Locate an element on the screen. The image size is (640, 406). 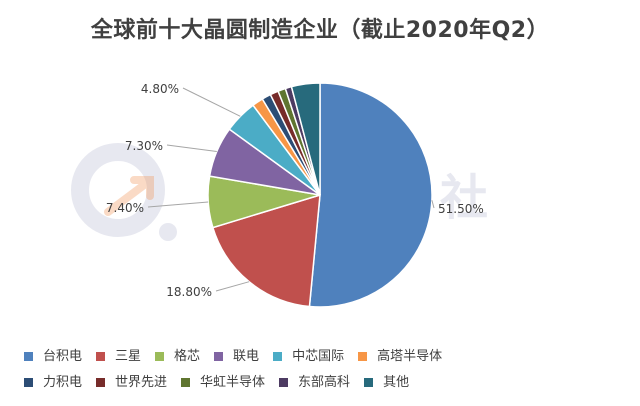
legend-item: 其他 is located at coordinates (386, 383).